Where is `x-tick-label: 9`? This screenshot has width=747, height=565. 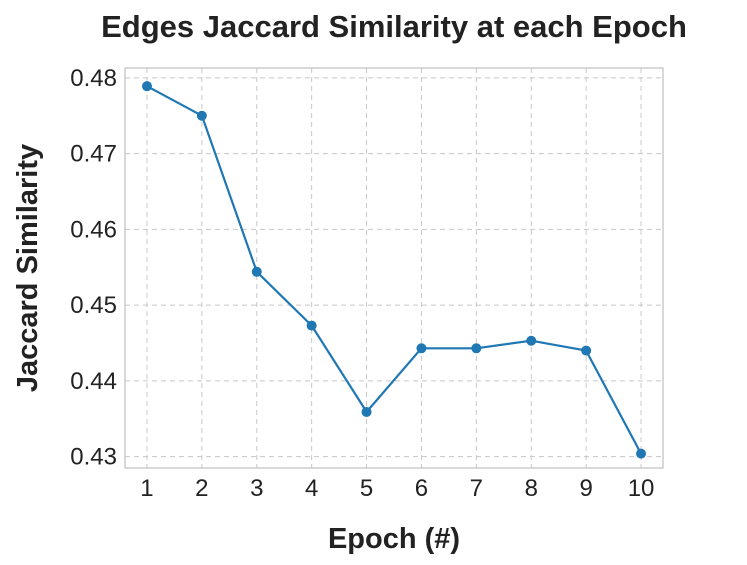 x-tick-label: 9 is located at coordinates (585, 488).